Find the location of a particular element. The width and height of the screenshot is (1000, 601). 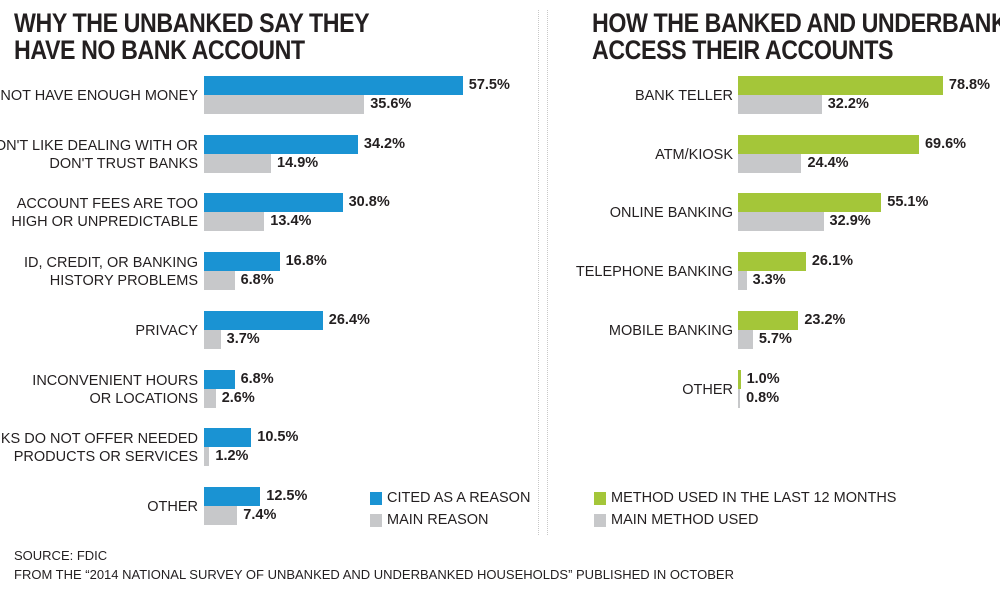

bar-value-label: 1.0% is located at coordinates (763, 378).